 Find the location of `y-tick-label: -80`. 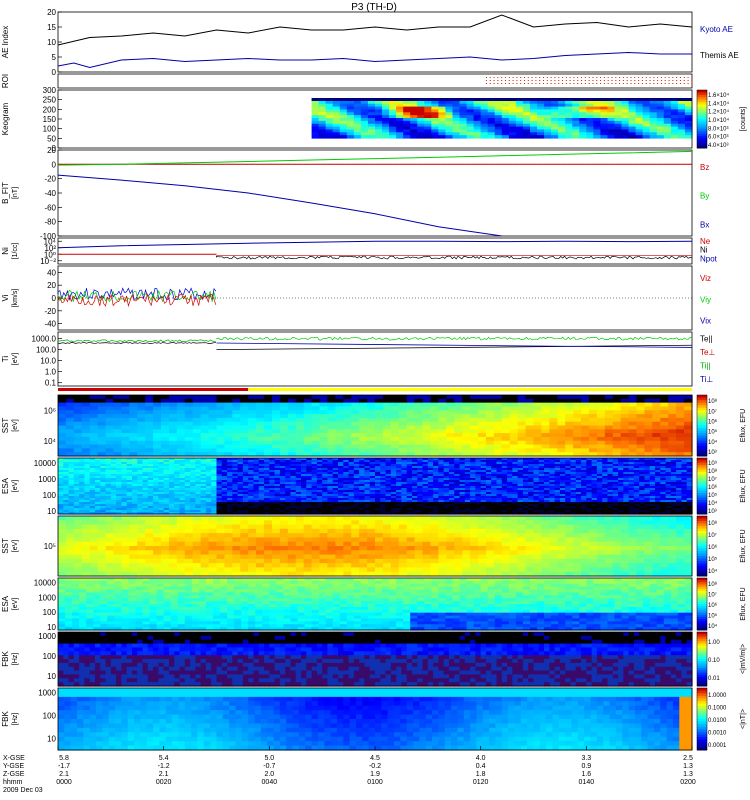

y-tick-label: -80 is located at coordinates (50, 222).